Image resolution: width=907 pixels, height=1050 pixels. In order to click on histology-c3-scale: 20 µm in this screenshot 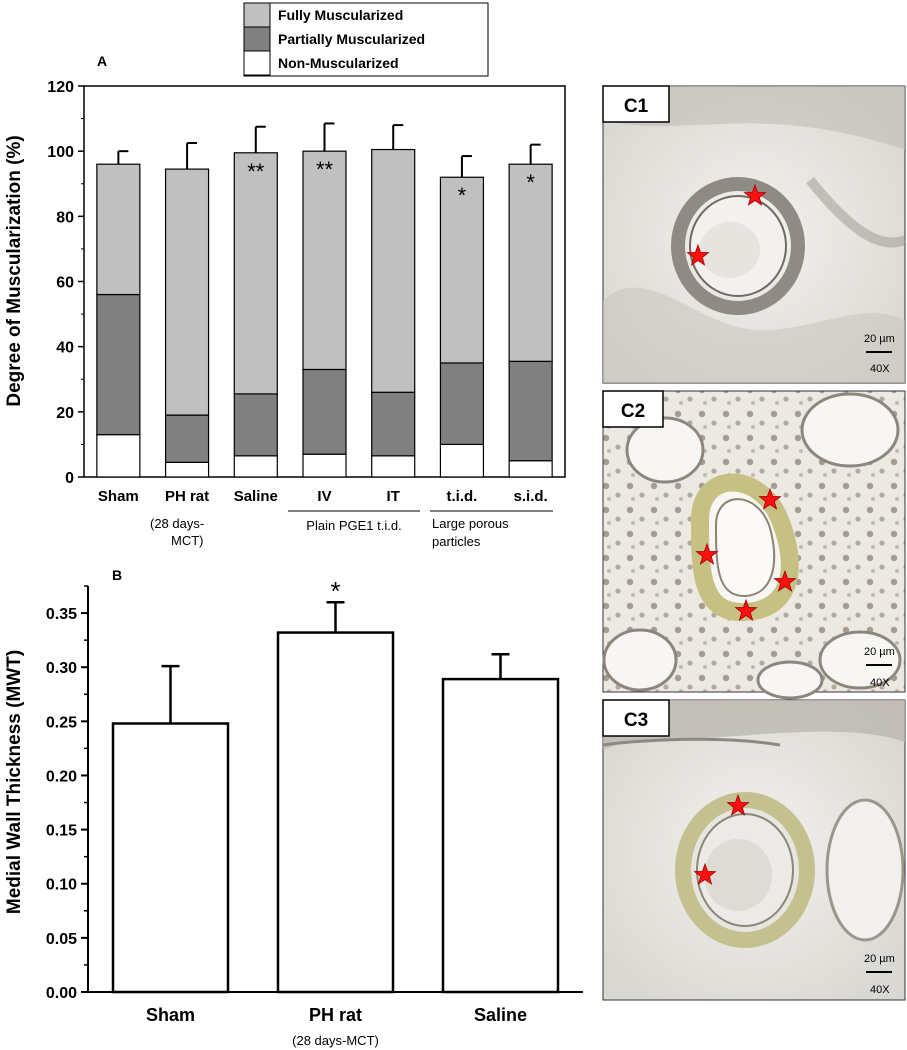, I will do `click(879, 959)`.